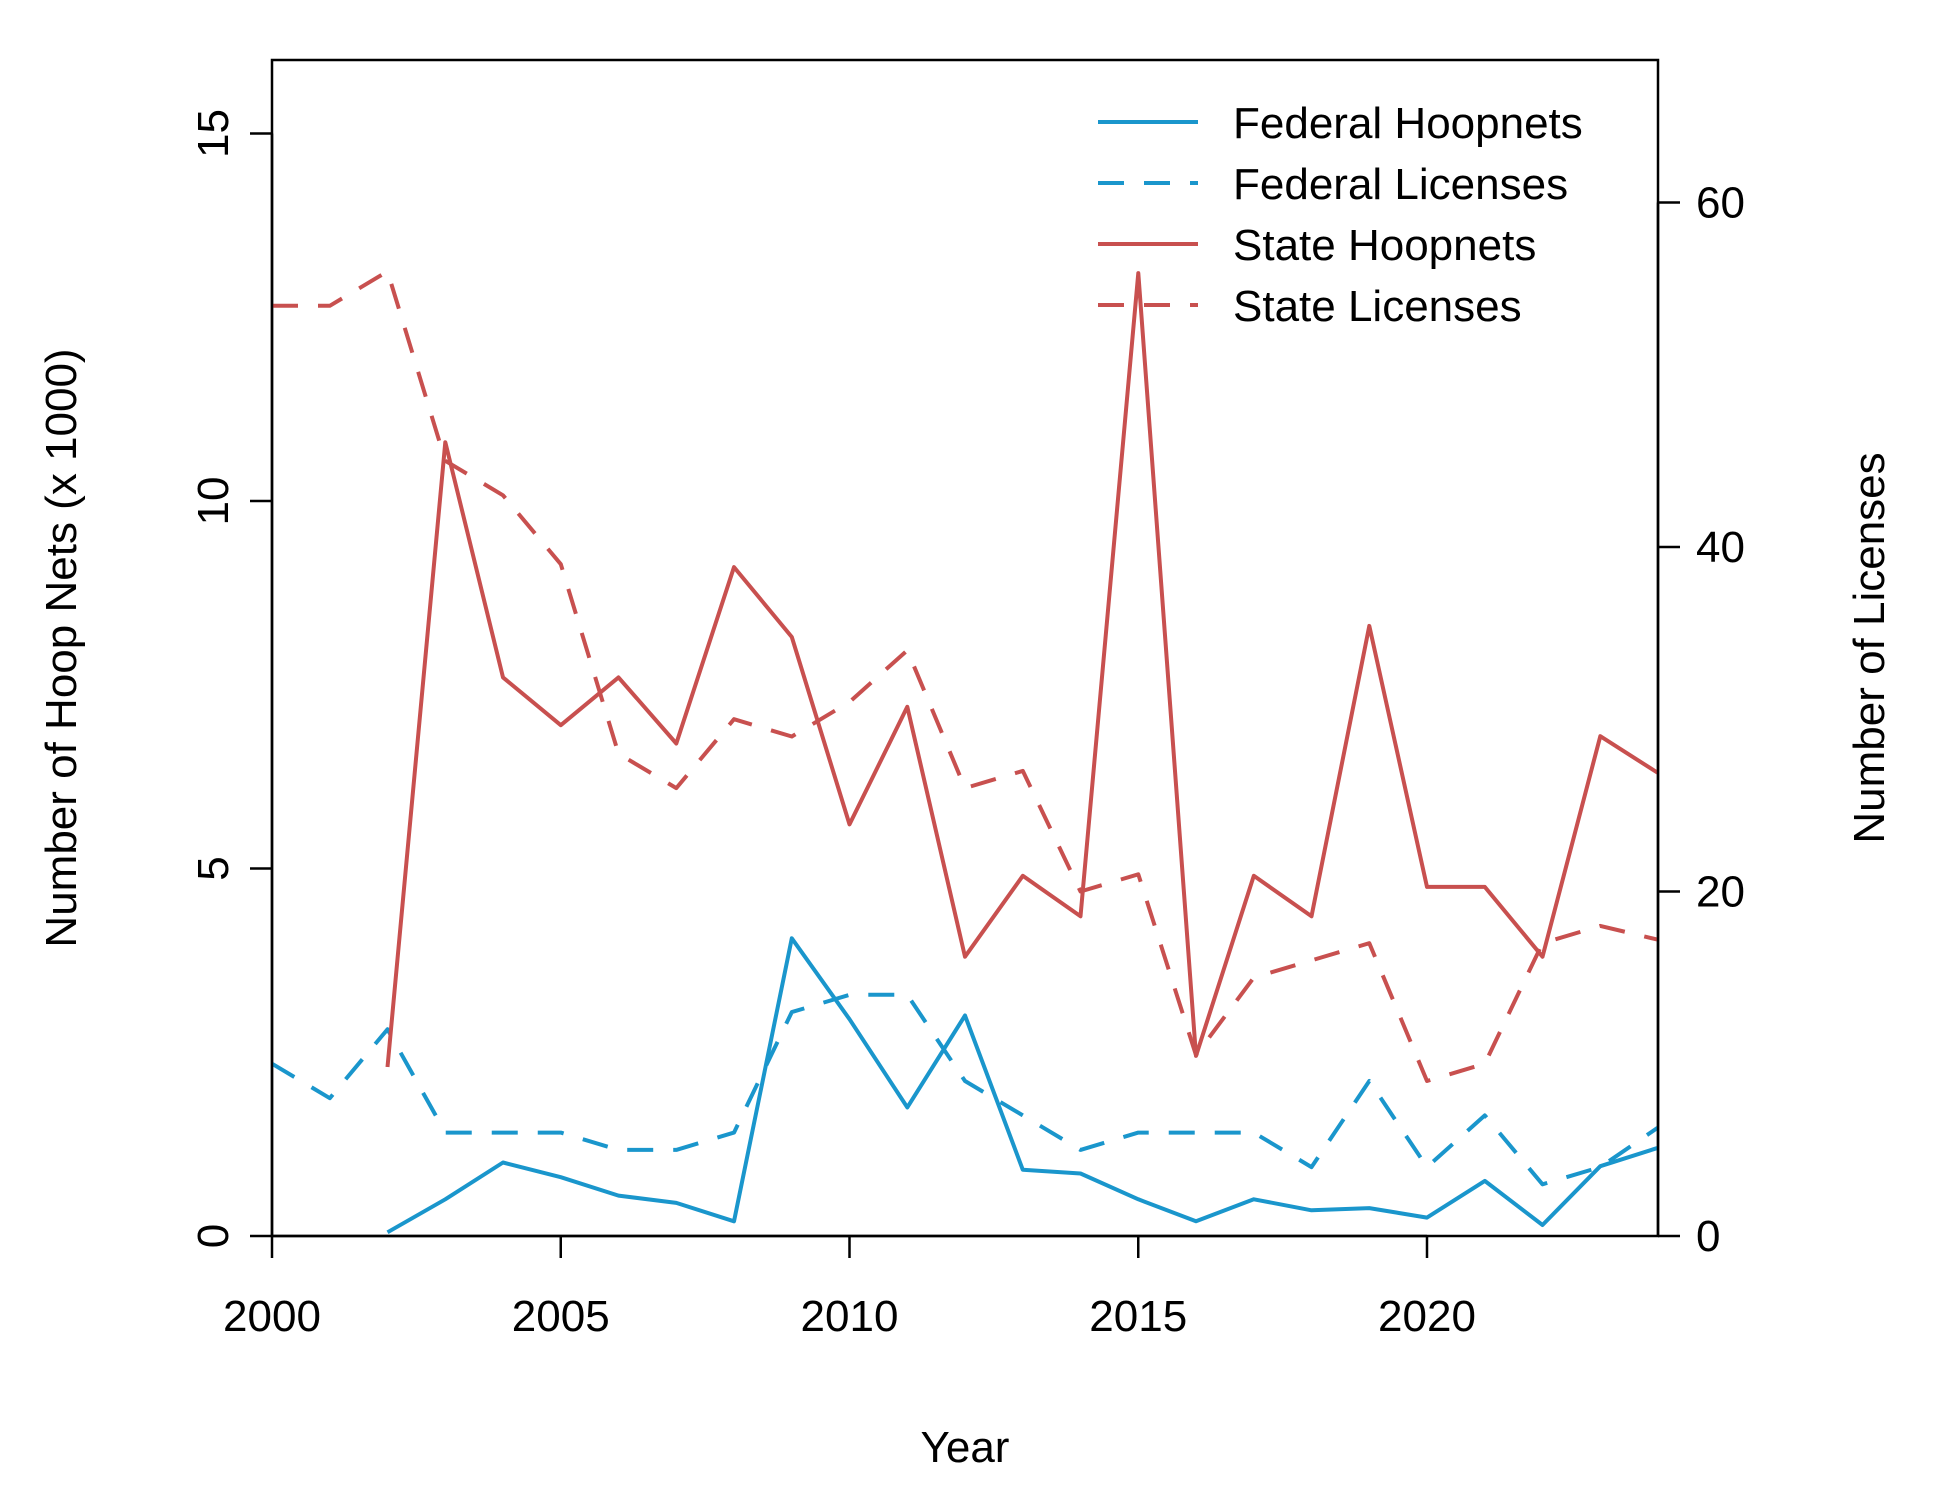 The height and width of the screenshot is (1500, 1950). I want to click on legend-label-state-licenses: State Licenses, so click(1377, 306).